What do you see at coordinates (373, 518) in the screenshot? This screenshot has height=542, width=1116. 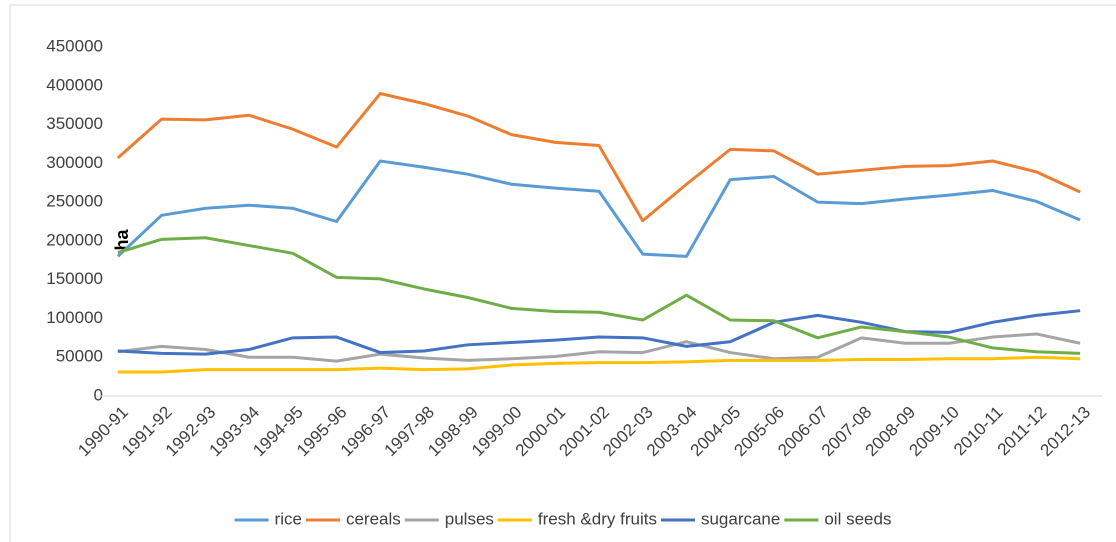 I see `legend-label: cereals` at bounding box center [373, 518].